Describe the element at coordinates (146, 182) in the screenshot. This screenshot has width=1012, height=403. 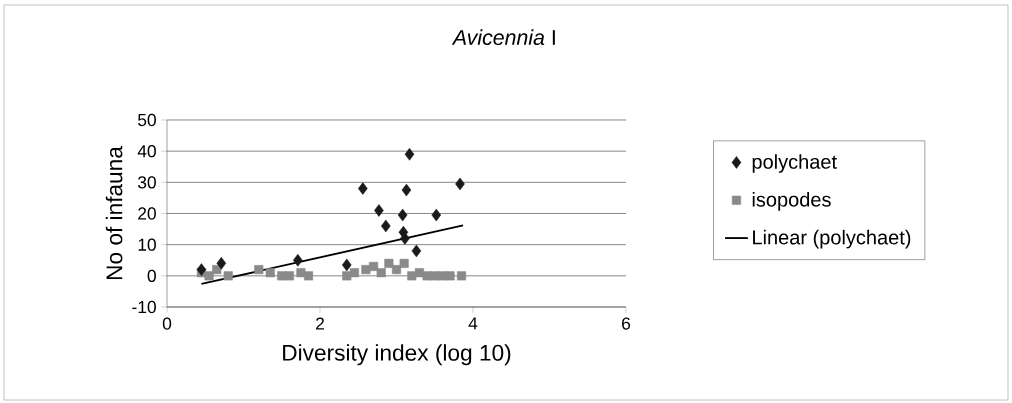
I see `y-tick-label: 30` at that location.